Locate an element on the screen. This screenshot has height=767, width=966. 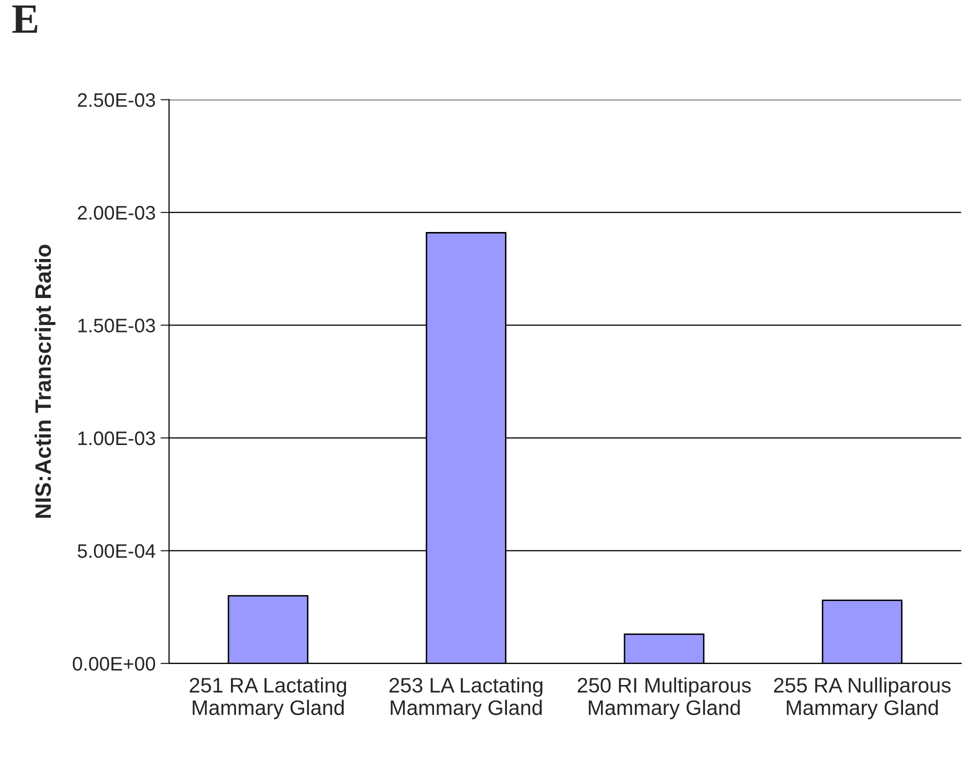
y-tick-label: 1.00E-03 is located at coordinates (117, 438).